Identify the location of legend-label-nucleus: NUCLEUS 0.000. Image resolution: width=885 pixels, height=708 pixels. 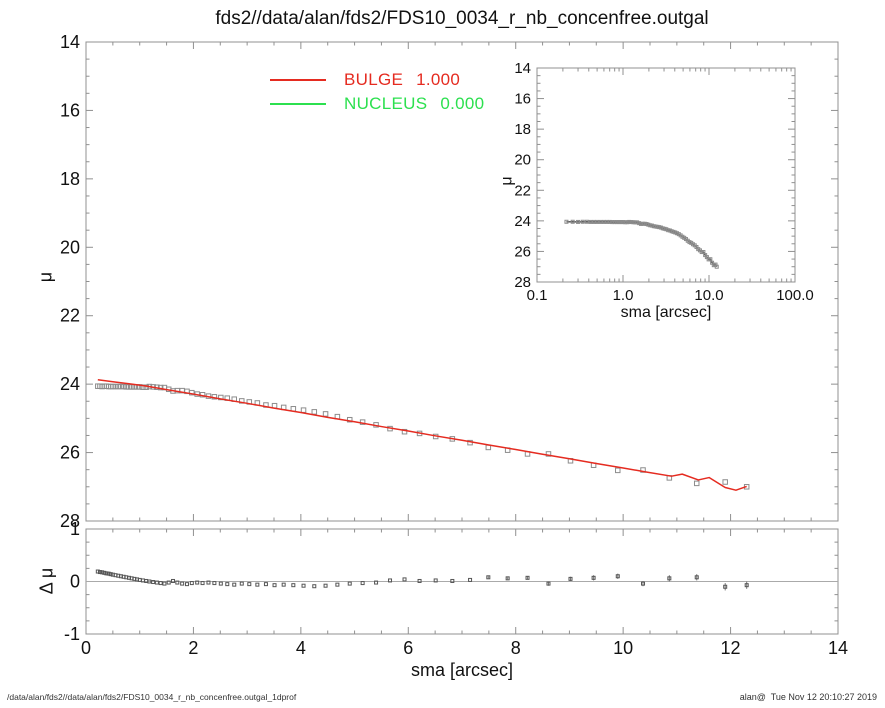
(414, 104).